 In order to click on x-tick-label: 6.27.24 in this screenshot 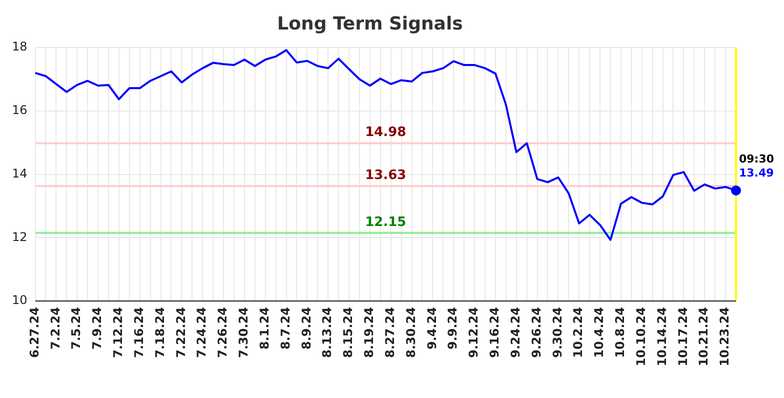, I will do `click(34, 332)`.